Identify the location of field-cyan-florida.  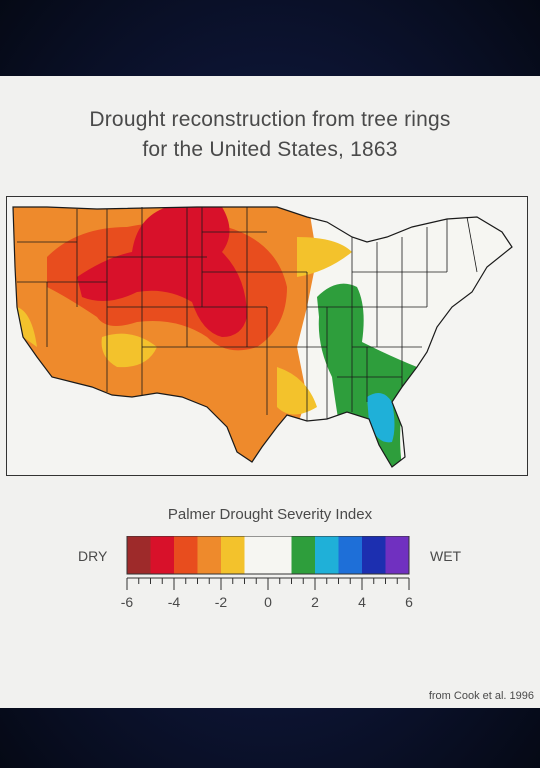
(381, 418).